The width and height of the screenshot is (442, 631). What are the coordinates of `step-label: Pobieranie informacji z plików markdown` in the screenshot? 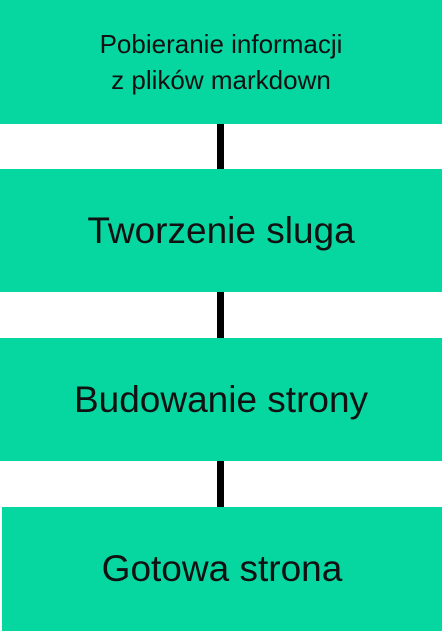 It's located at (221, 62).